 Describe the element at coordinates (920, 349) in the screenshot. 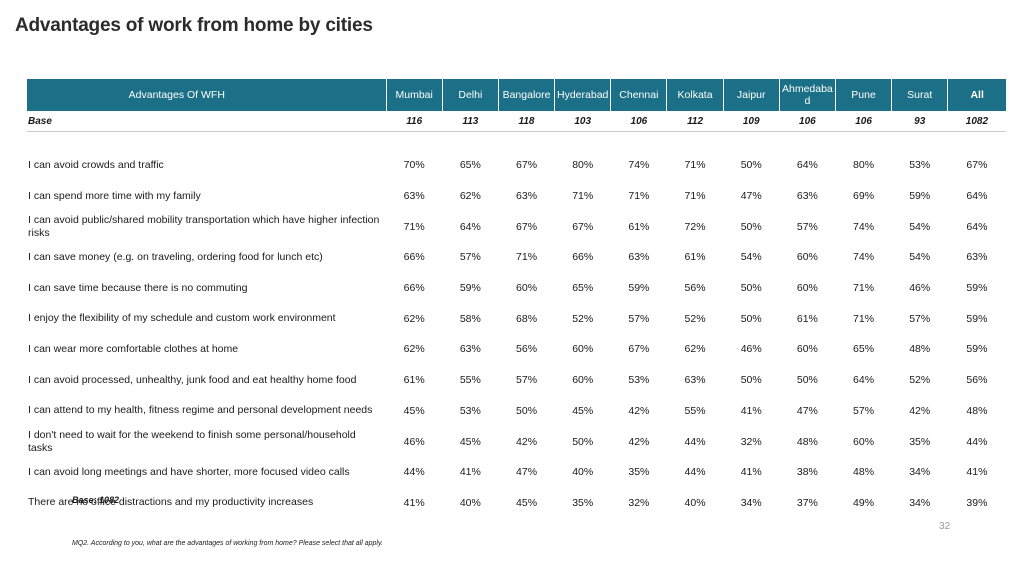

I see `row-value: 48%` at that location.